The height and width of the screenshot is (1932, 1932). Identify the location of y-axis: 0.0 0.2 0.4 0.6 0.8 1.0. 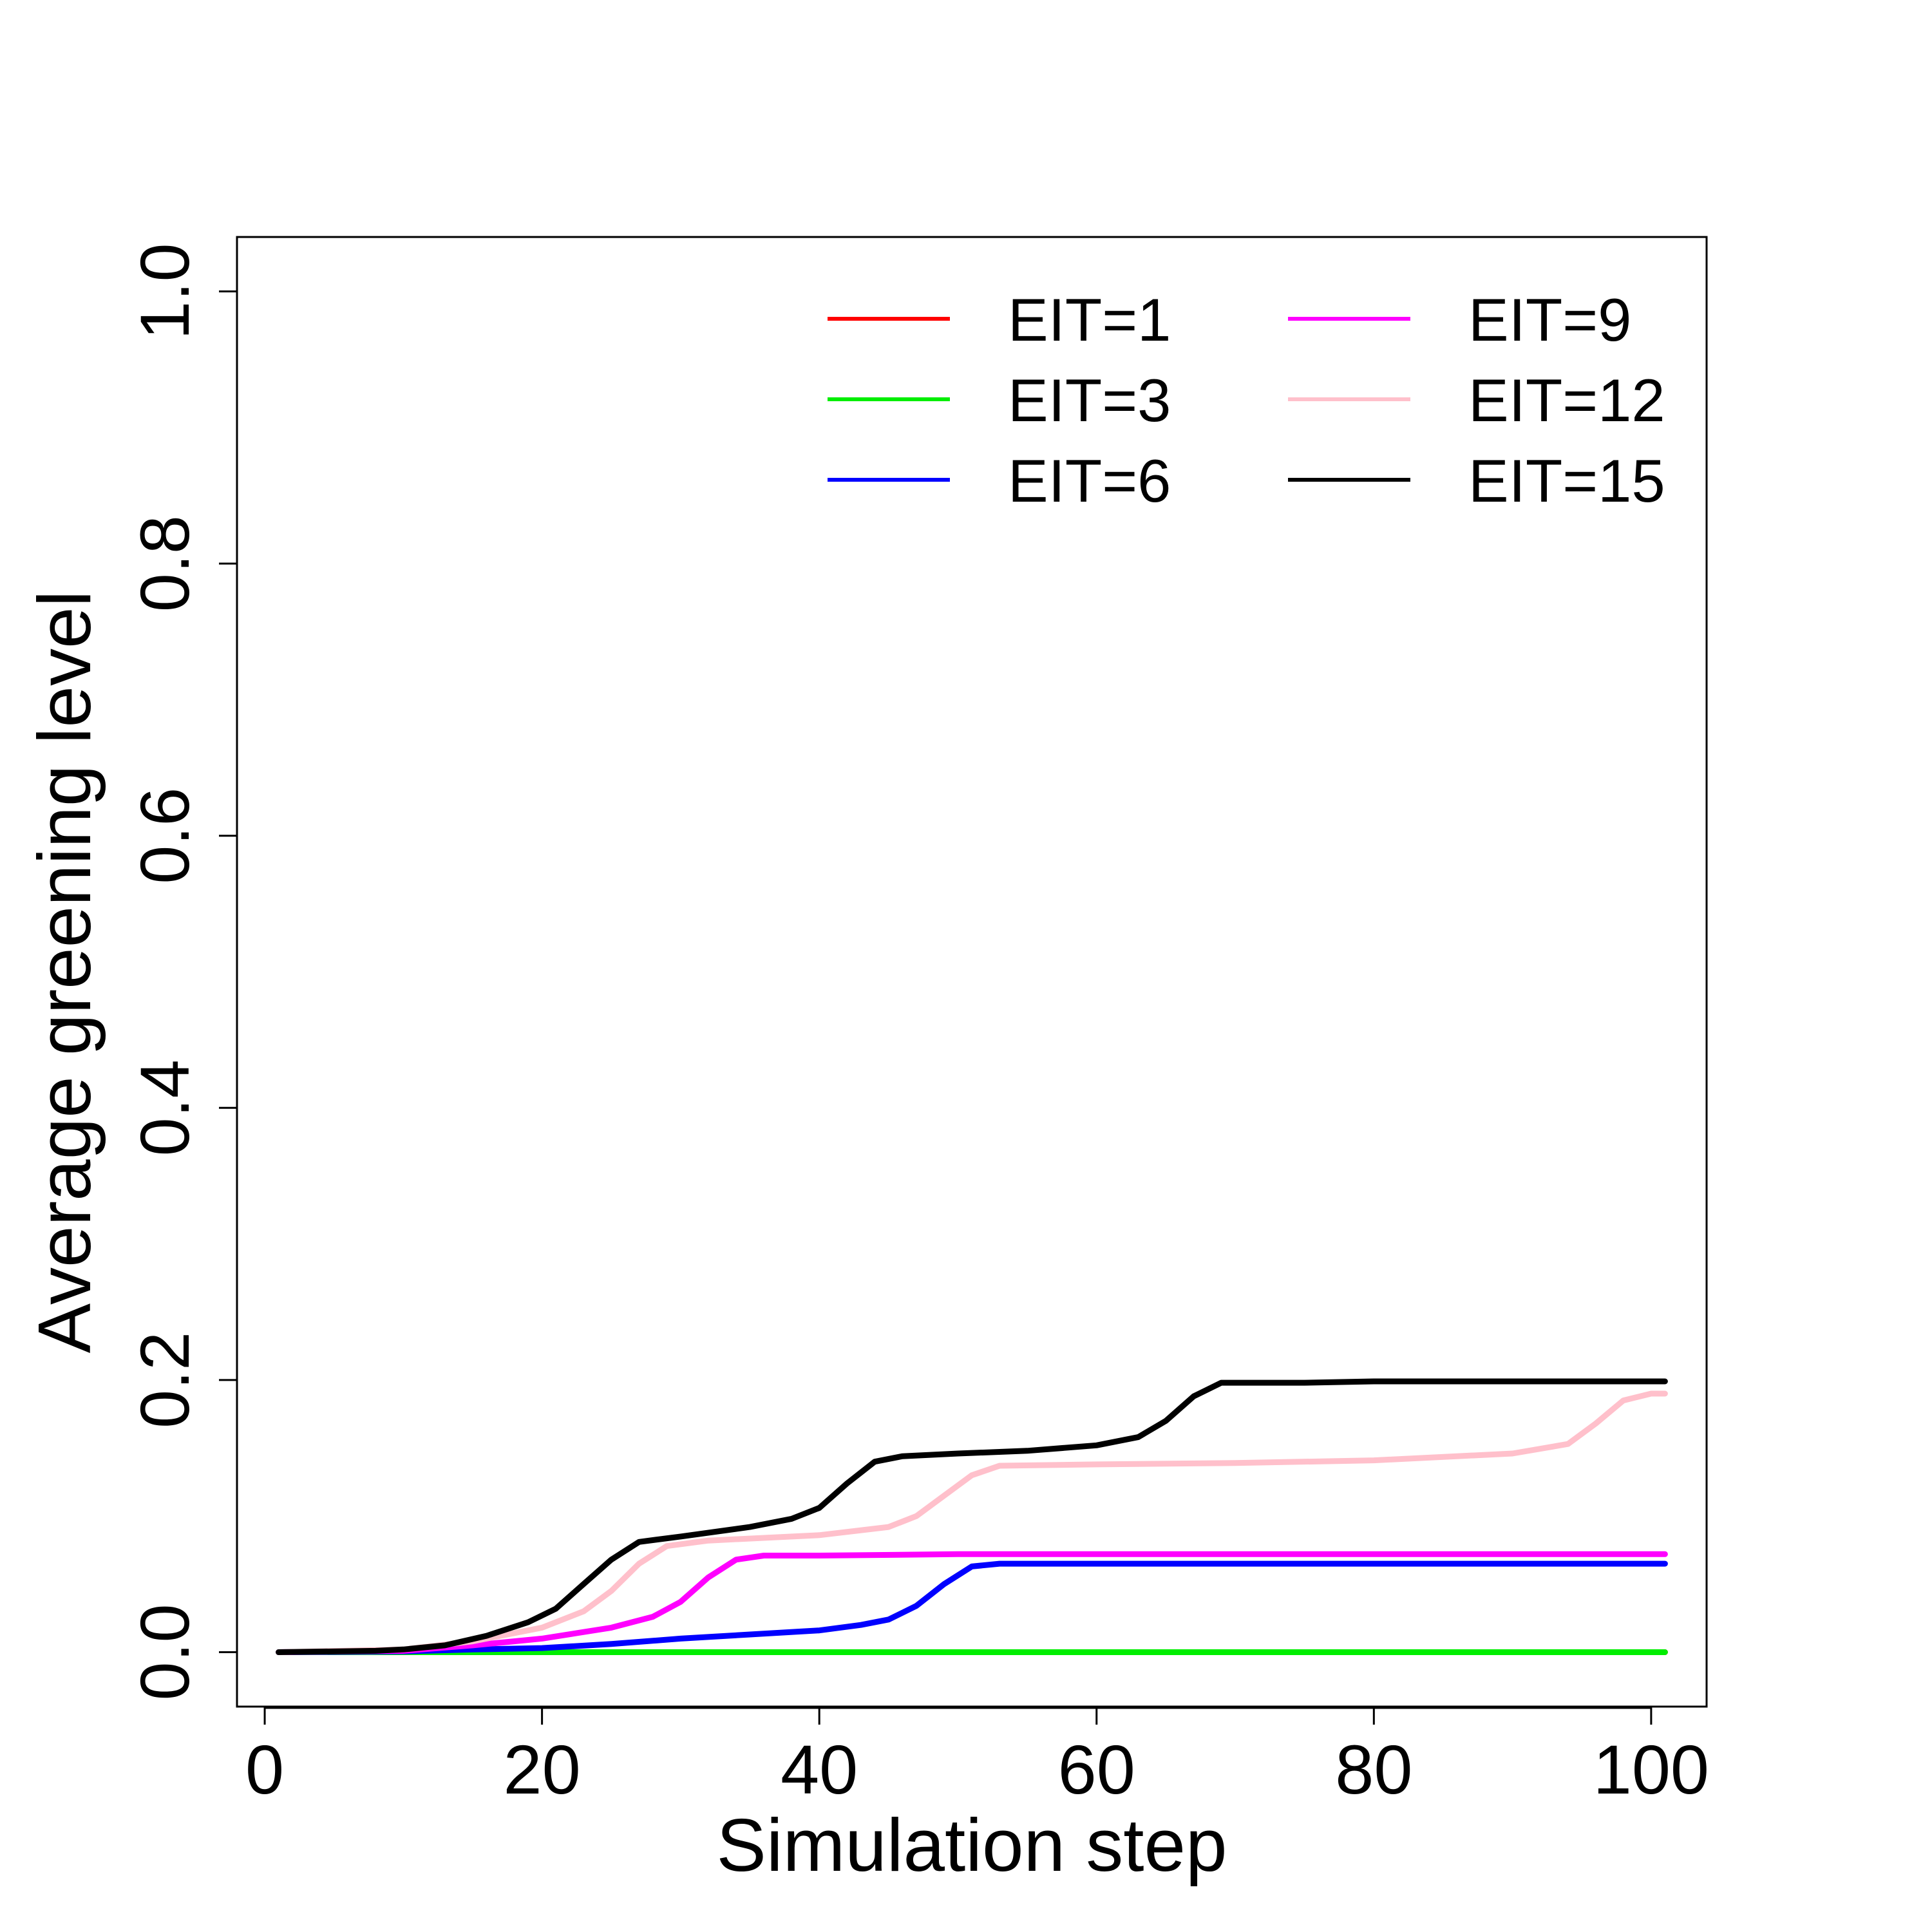
(182, 972).